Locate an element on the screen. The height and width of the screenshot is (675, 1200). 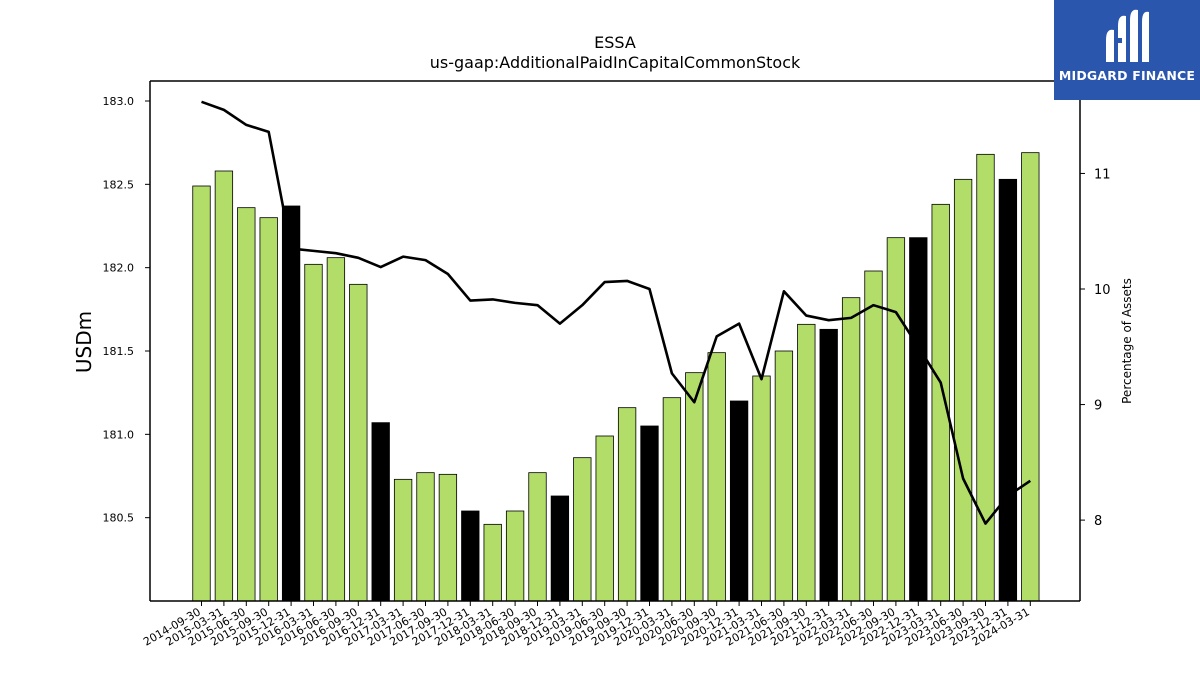
chart-title: ESSA is located at coordinates (615, 42).